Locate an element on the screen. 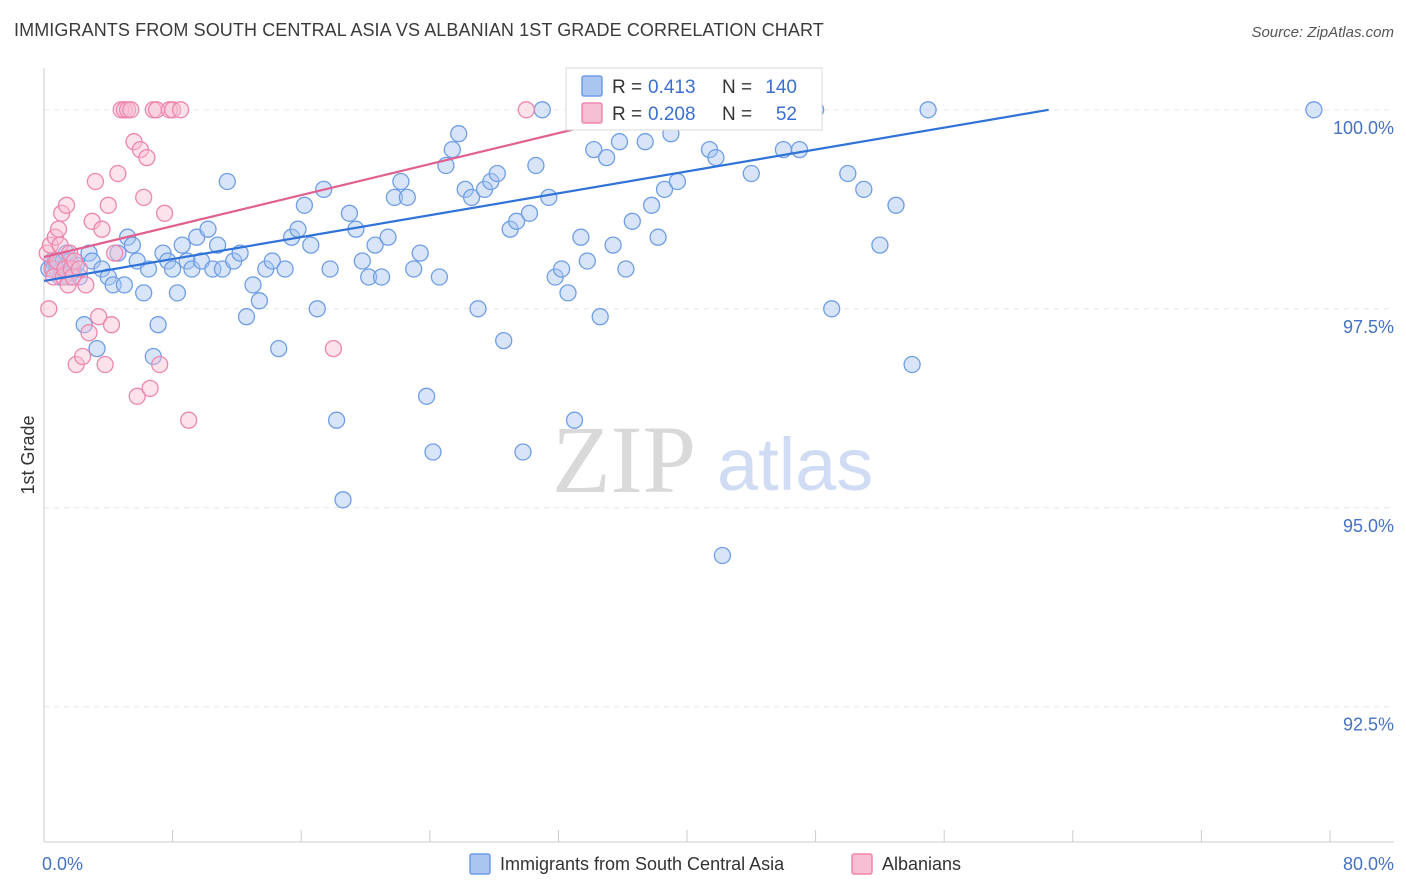  legend-swatch-immigrants is located at coordinates (480, 864).